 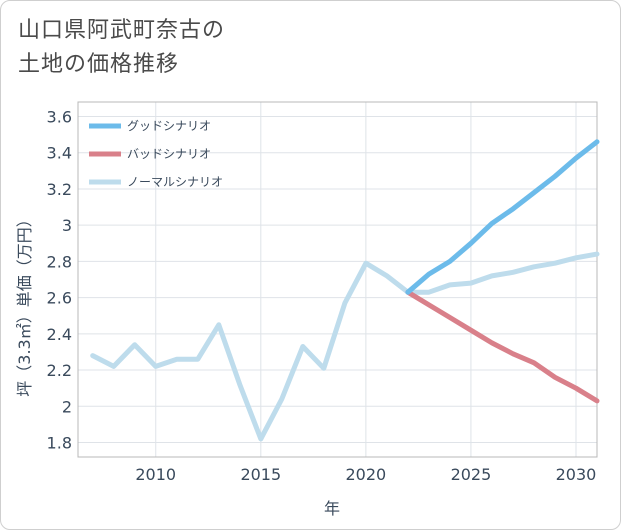 I want to click on x-tick-label: 2020, so click(x=366, y=474).